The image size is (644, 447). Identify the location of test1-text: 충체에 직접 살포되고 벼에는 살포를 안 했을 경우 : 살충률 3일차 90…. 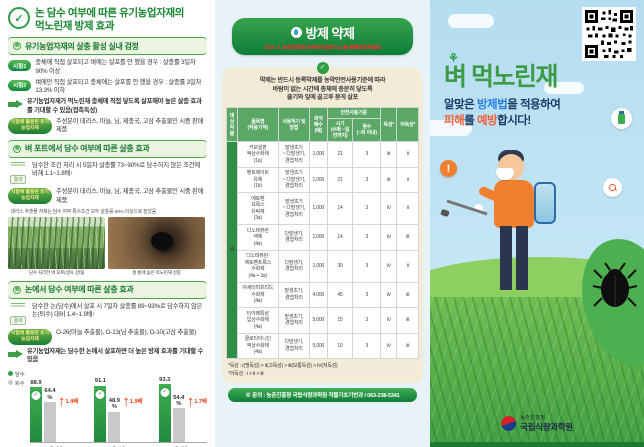
(115, 67).